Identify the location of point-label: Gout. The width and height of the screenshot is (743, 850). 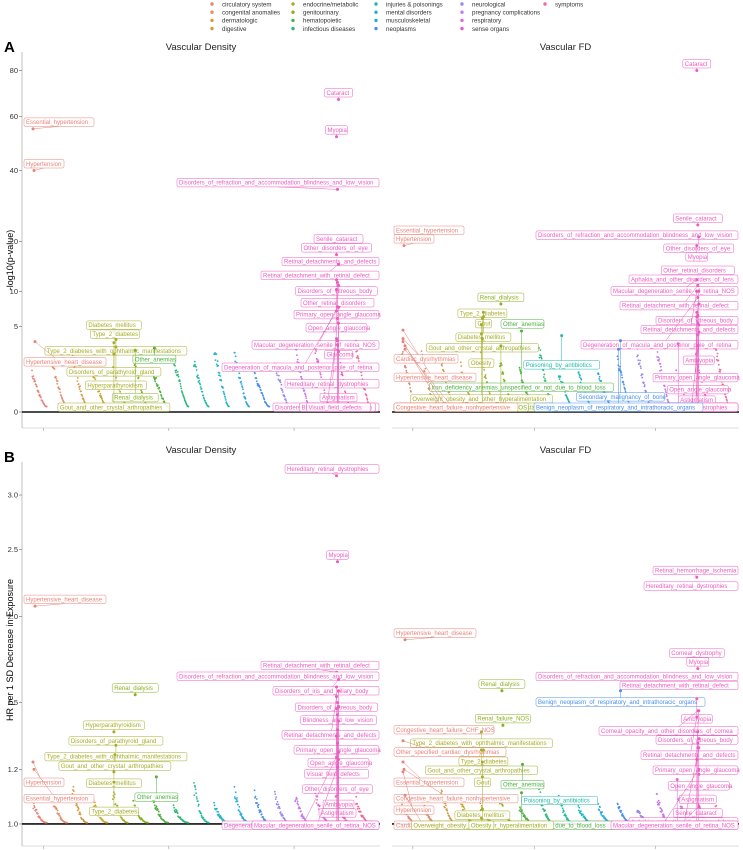
(482, 783).